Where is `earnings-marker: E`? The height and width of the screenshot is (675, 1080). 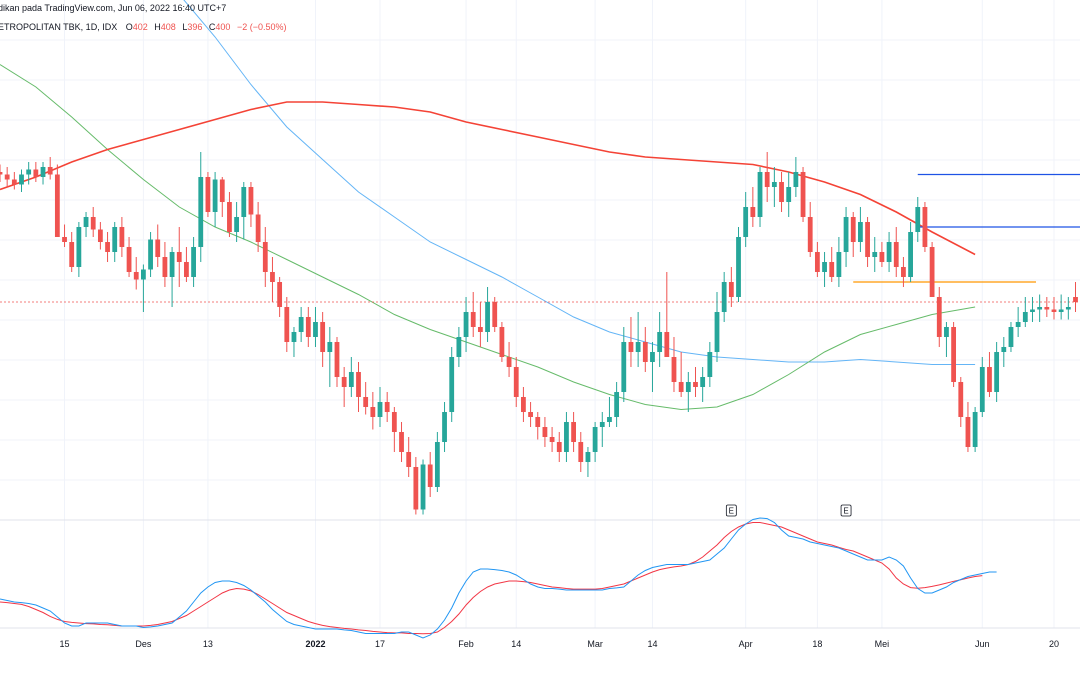 earnings-marker: E is located at coordinates (846, 510).